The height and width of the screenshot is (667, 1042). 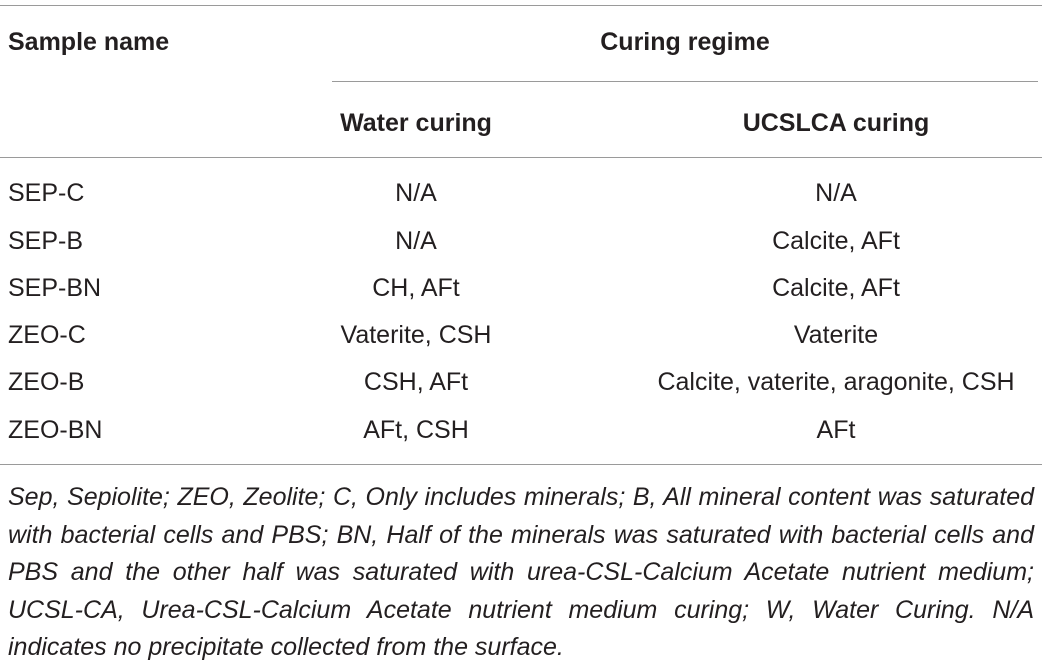 What do you see at coordinates (836, 335) in the screenshot?
I see `table-row-ucslca: Vaterite` at bounding box center [836, 335].